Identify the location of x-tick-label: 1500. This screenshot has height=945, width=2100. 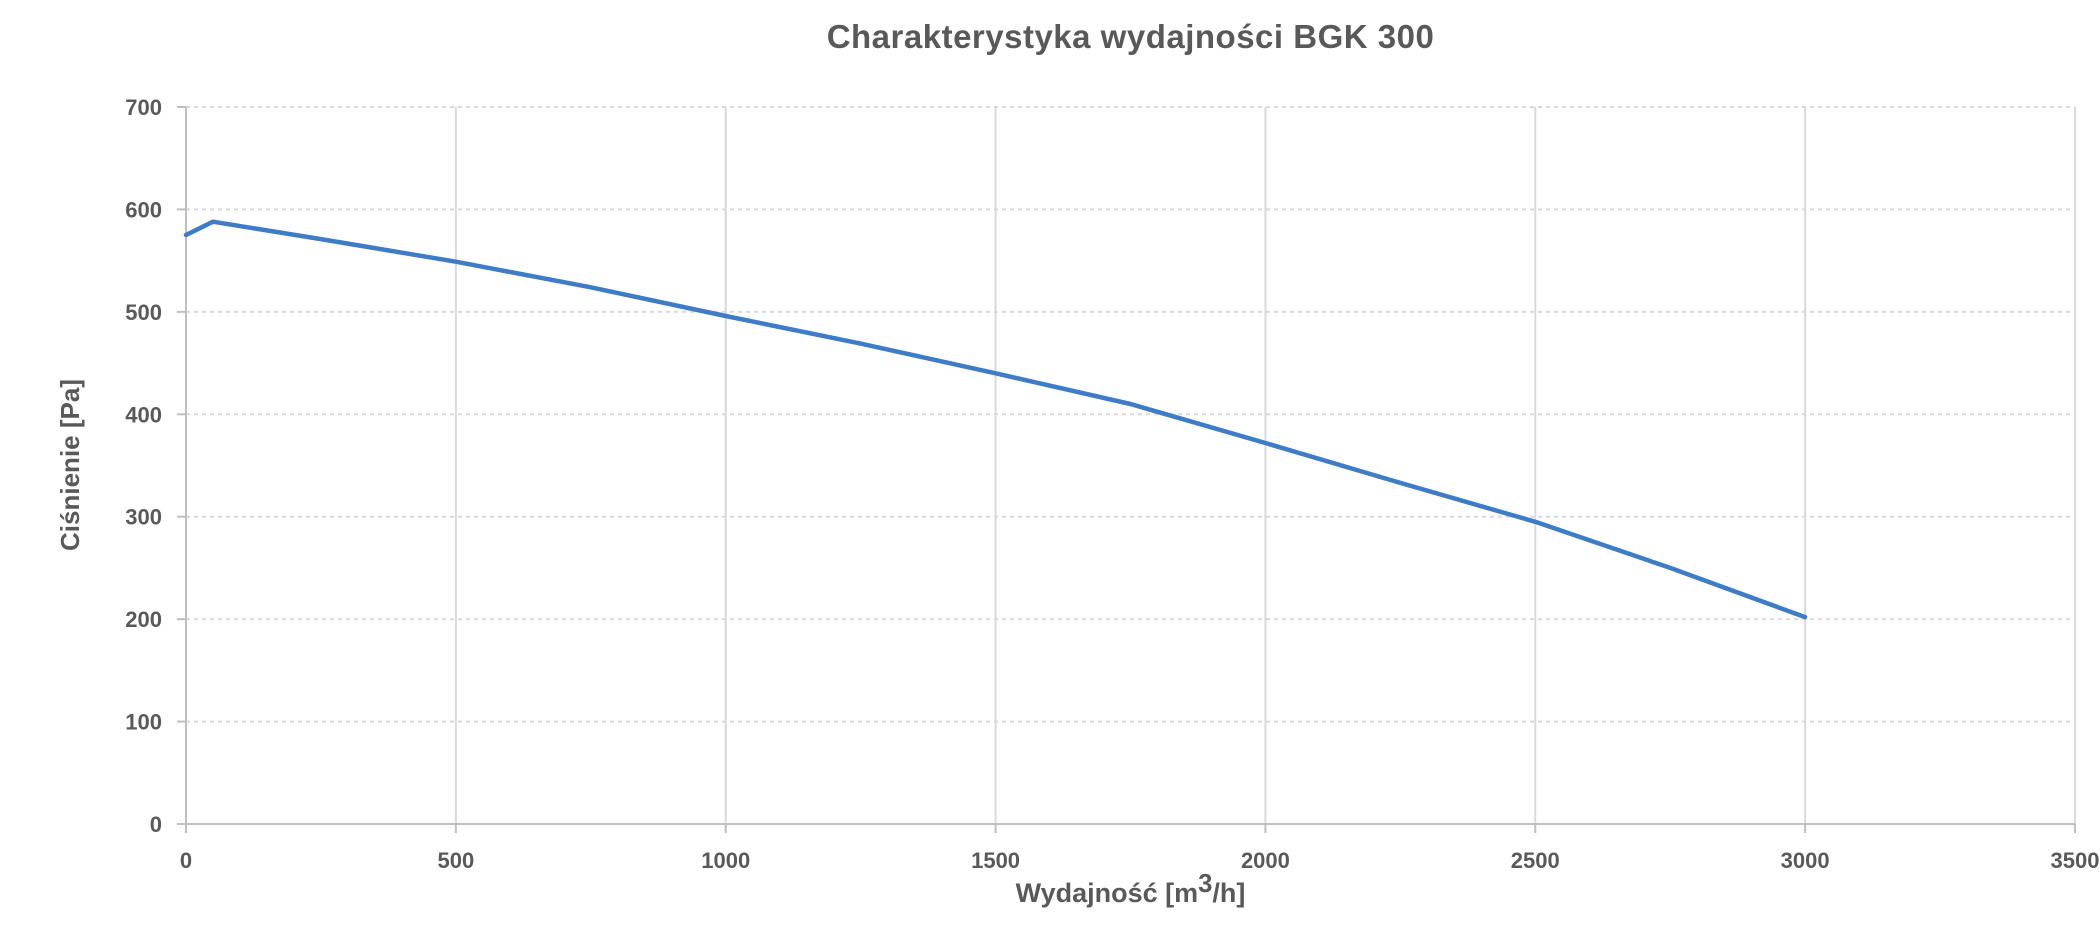
(995, 860).